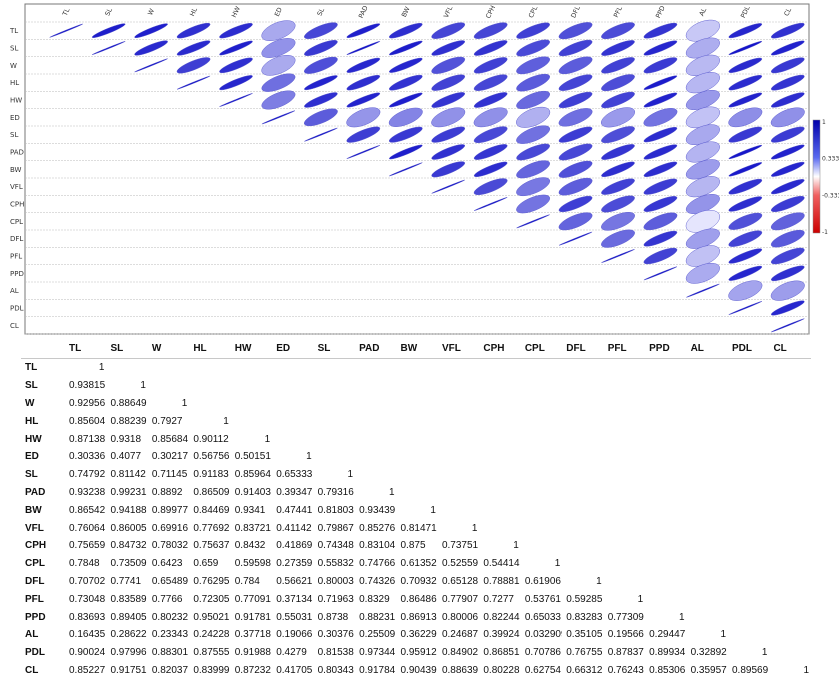 This screenshot has width=839, height=679. Describe the element at coordinates (375, 582) in the screenshot. I see `table-cell: 0.74326` at that location.